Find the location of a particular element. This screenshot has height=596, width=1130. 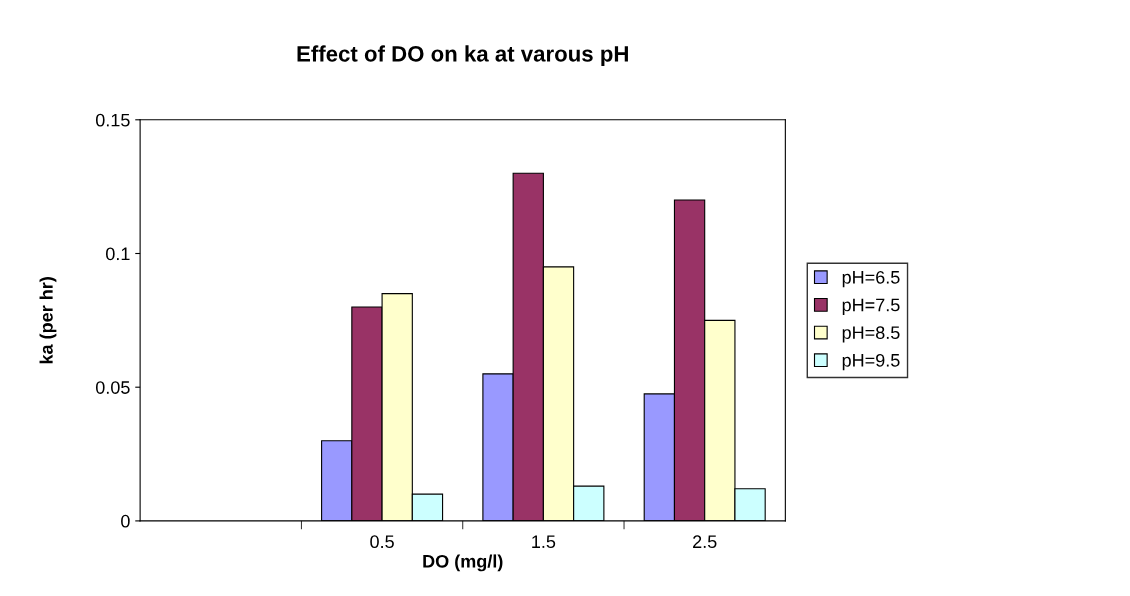

y-tick-label: 0.1 is located at coordinates (118, 254).